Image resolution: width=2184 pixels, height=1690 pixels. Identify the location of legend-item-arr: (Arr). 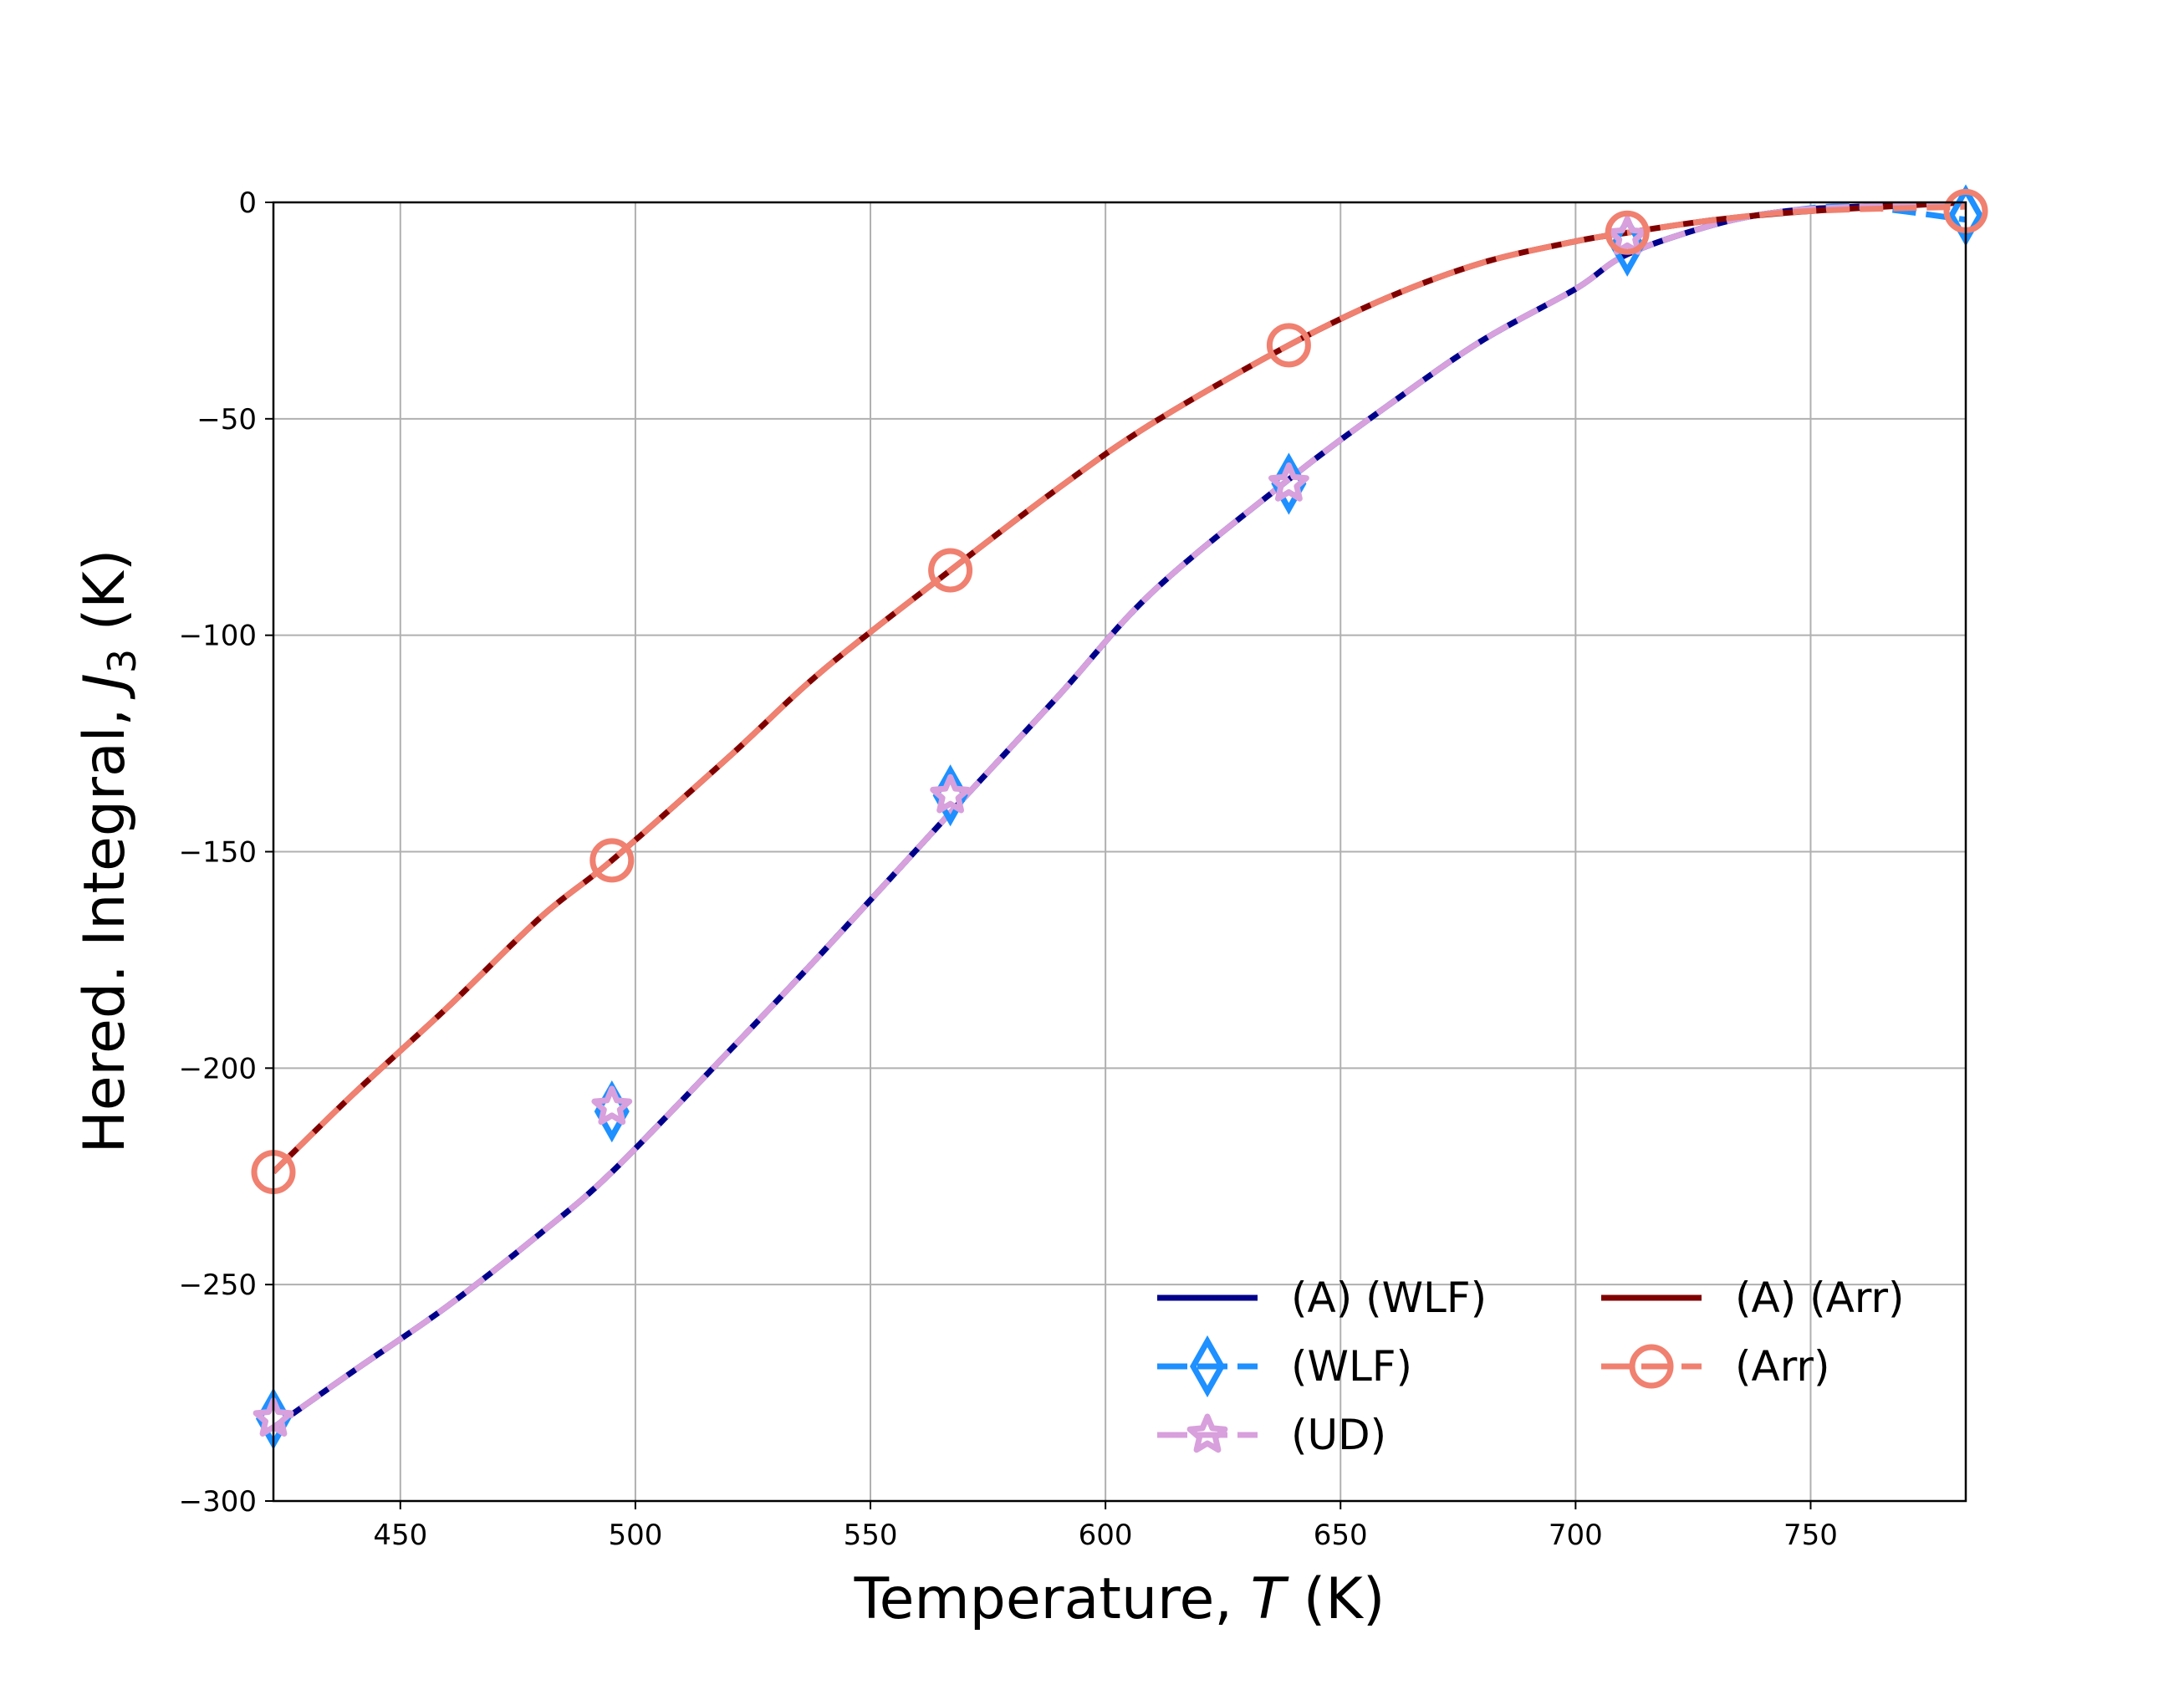
(1715, 1367).